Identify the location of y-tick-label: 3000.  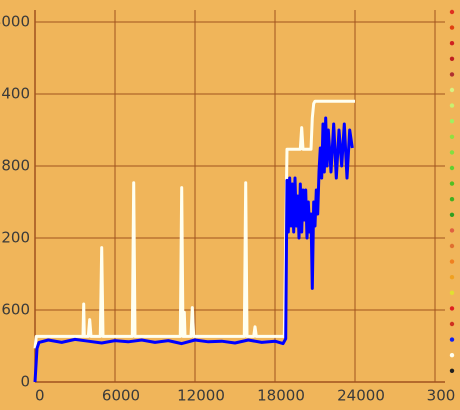
(15, 22).